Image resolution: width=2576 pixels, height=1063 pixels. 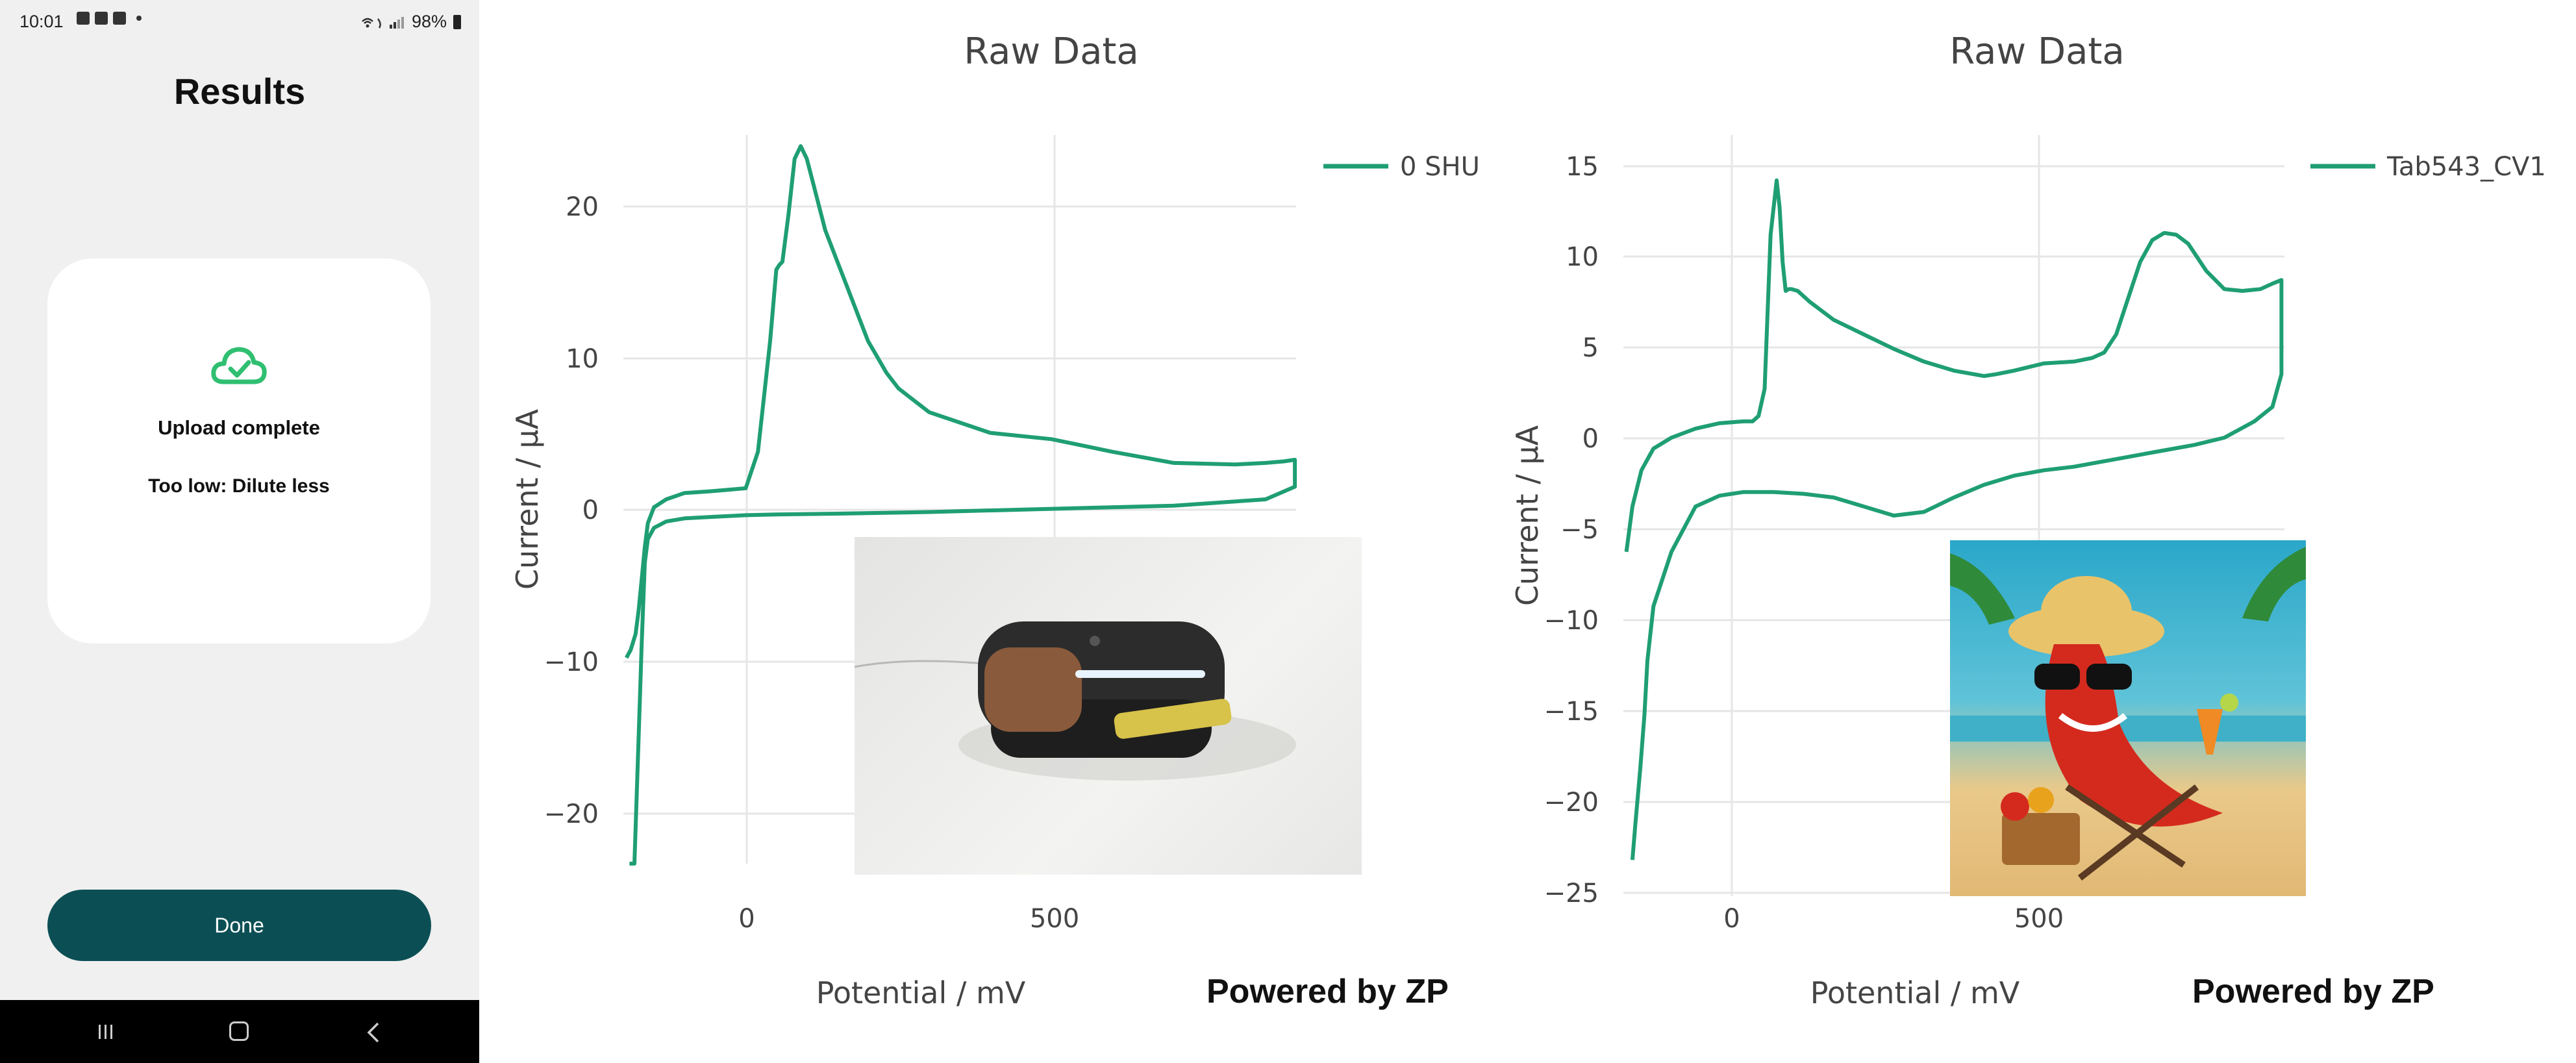 What do you see at coordinates (2128, 718) in the screenshot?
I see `chili-pepper-image` at bounding box center [2128, 718].